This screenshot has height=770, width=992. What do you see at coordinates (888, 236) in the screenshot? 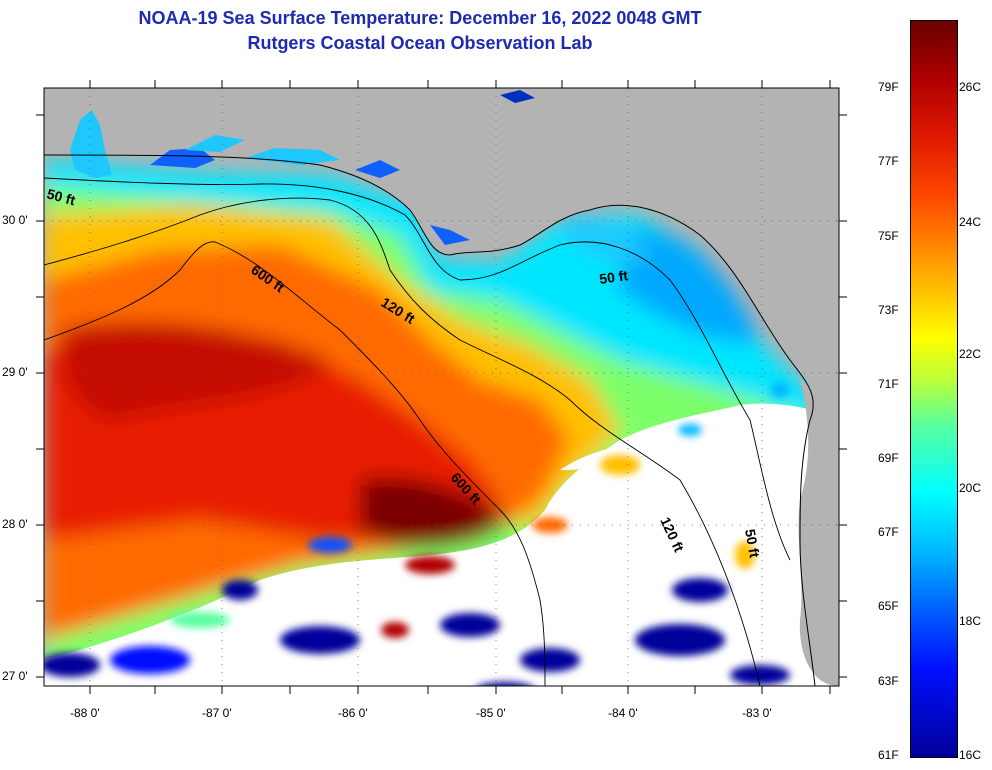
I see `colorbar-f-75: 75F` at bounding box center [888, 236].